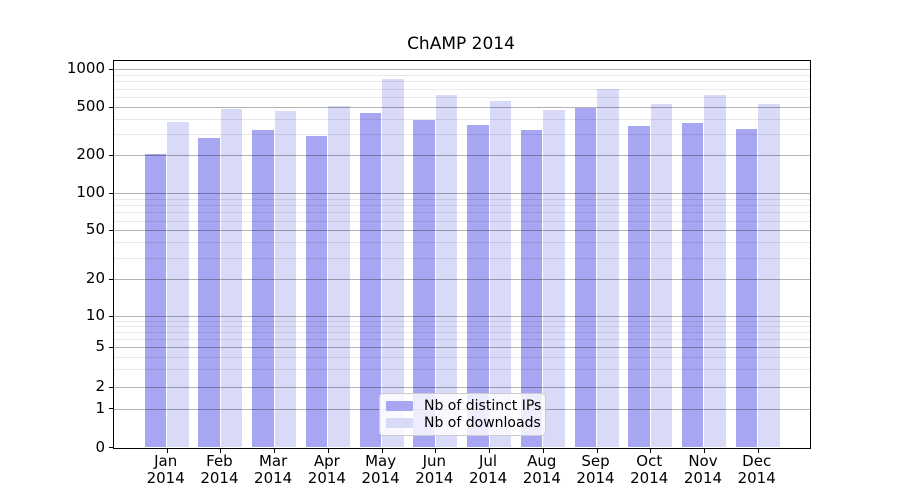 The image size is (900, 500). Describe the element at coordinates (100, 386) in the screenshot. I see `y-tick-label: 2` at that location.